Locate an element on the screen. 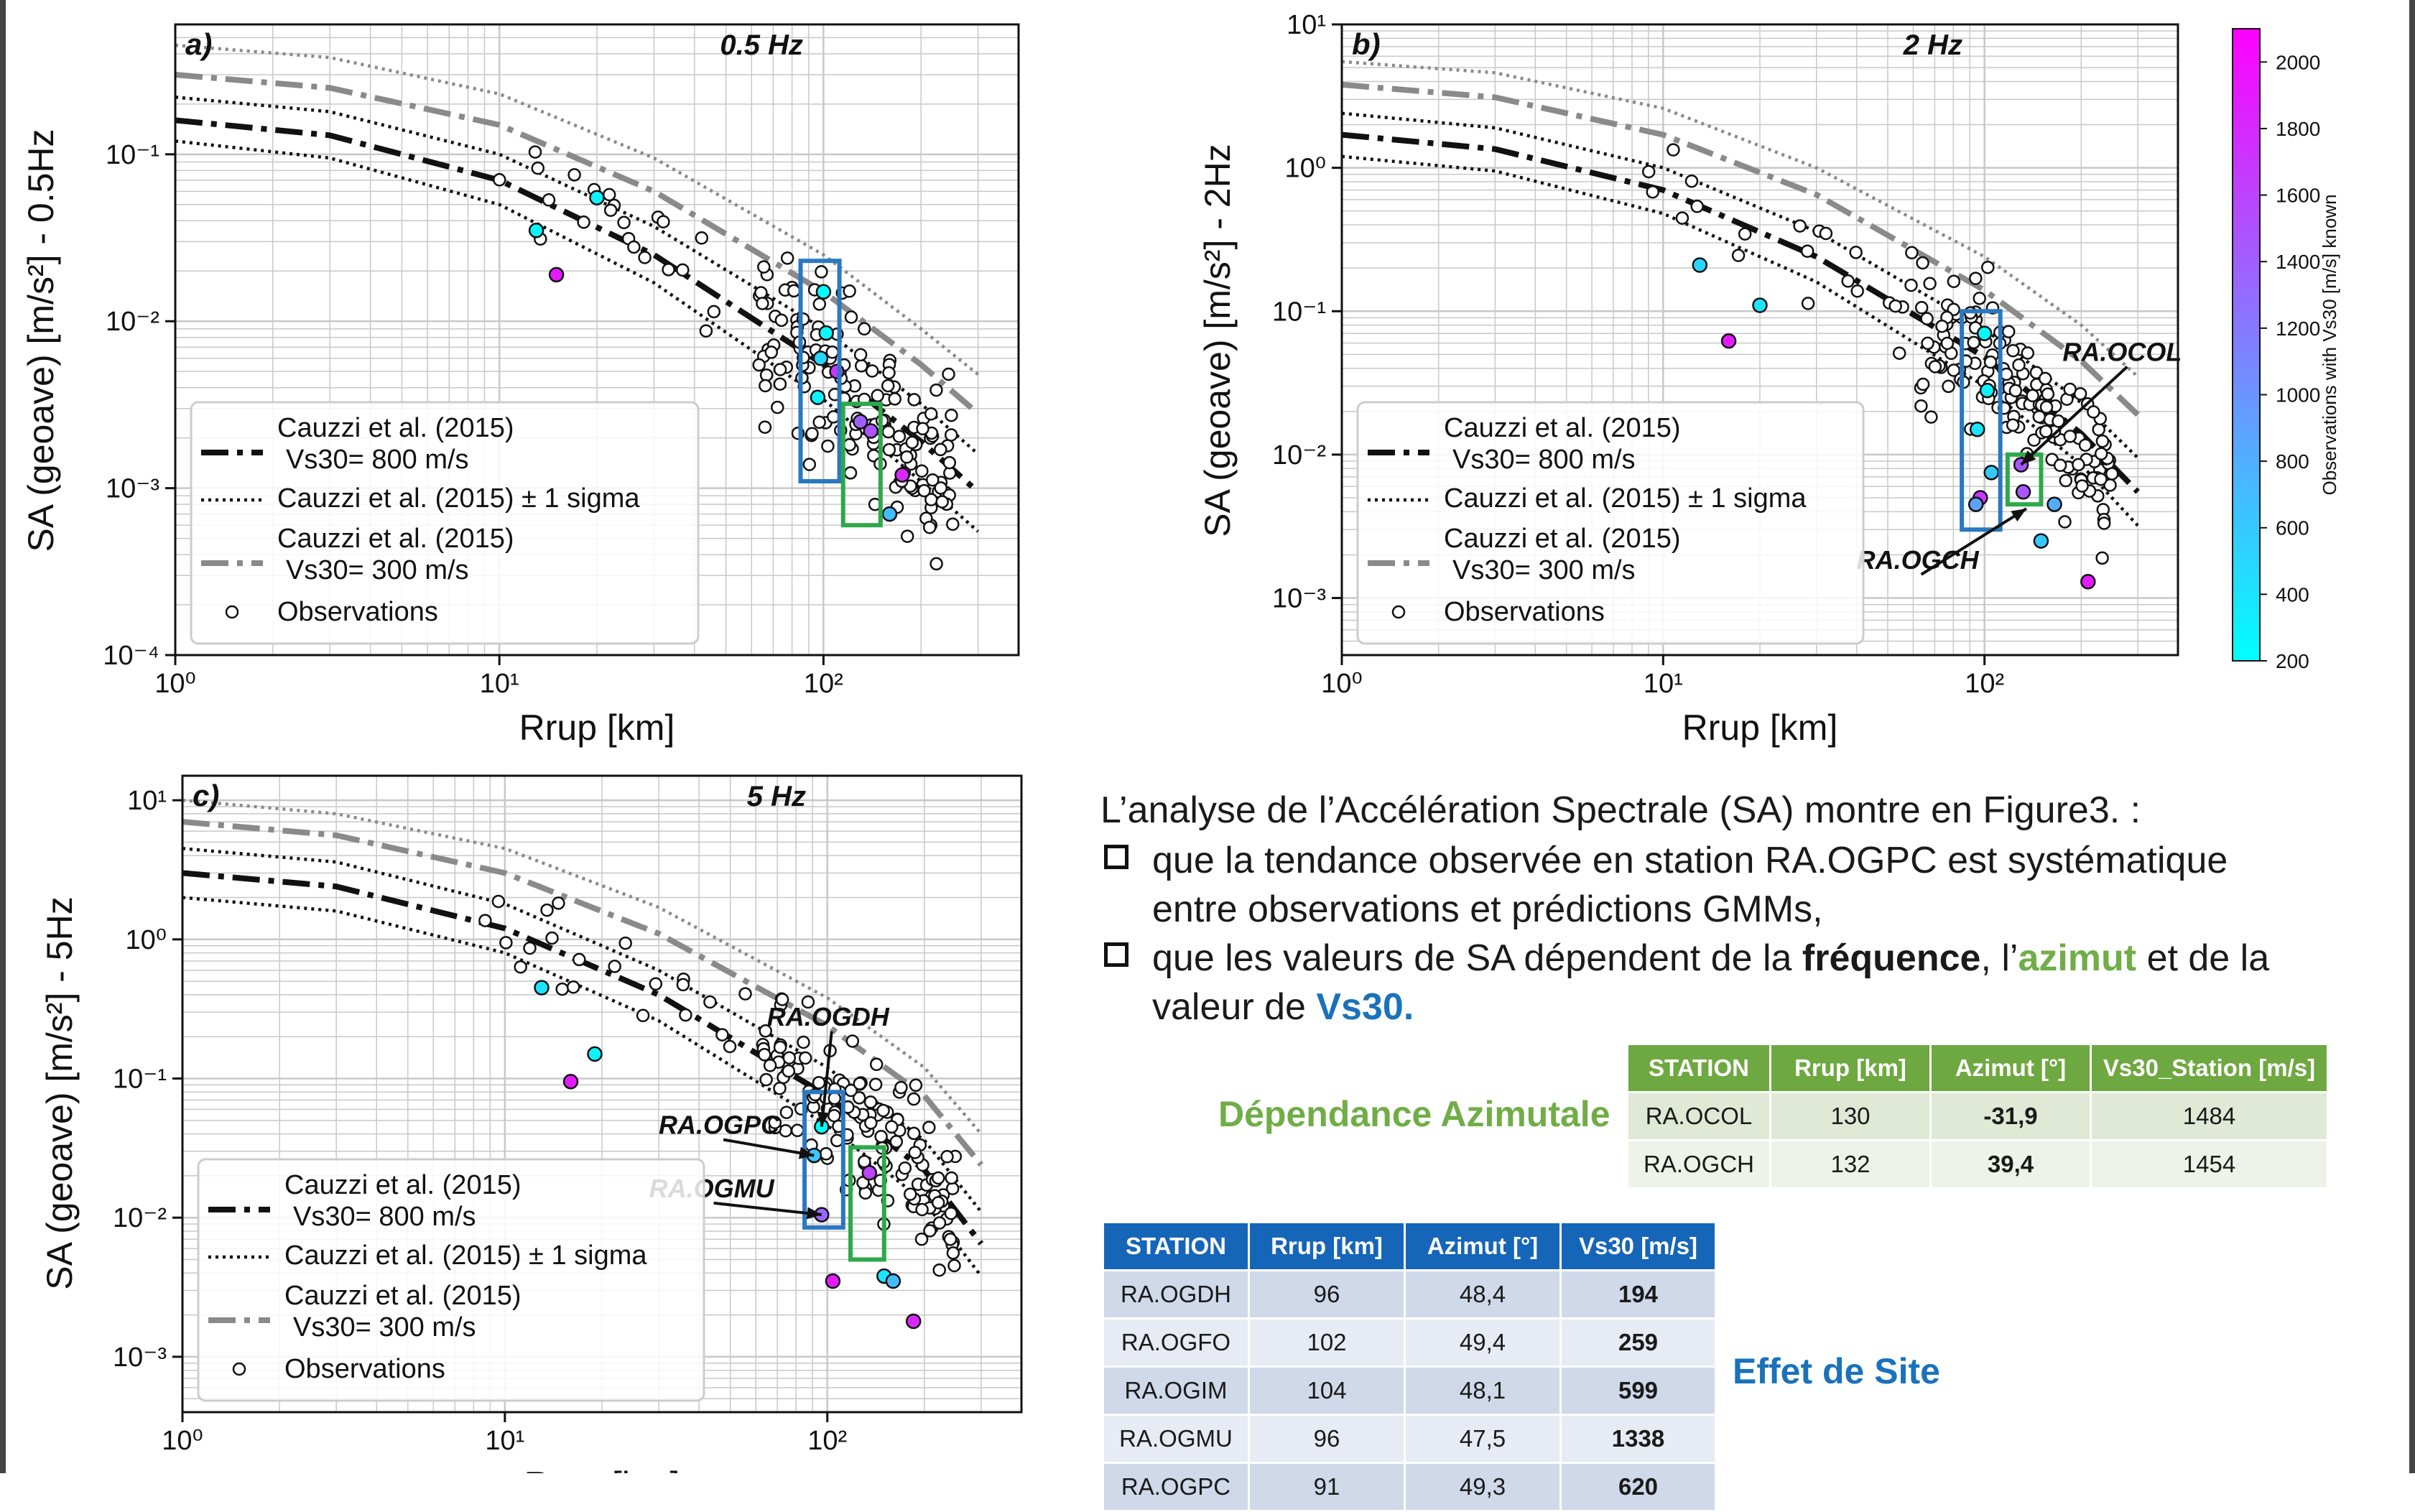  panel-letter: c) is located at coordinates (206, 795).